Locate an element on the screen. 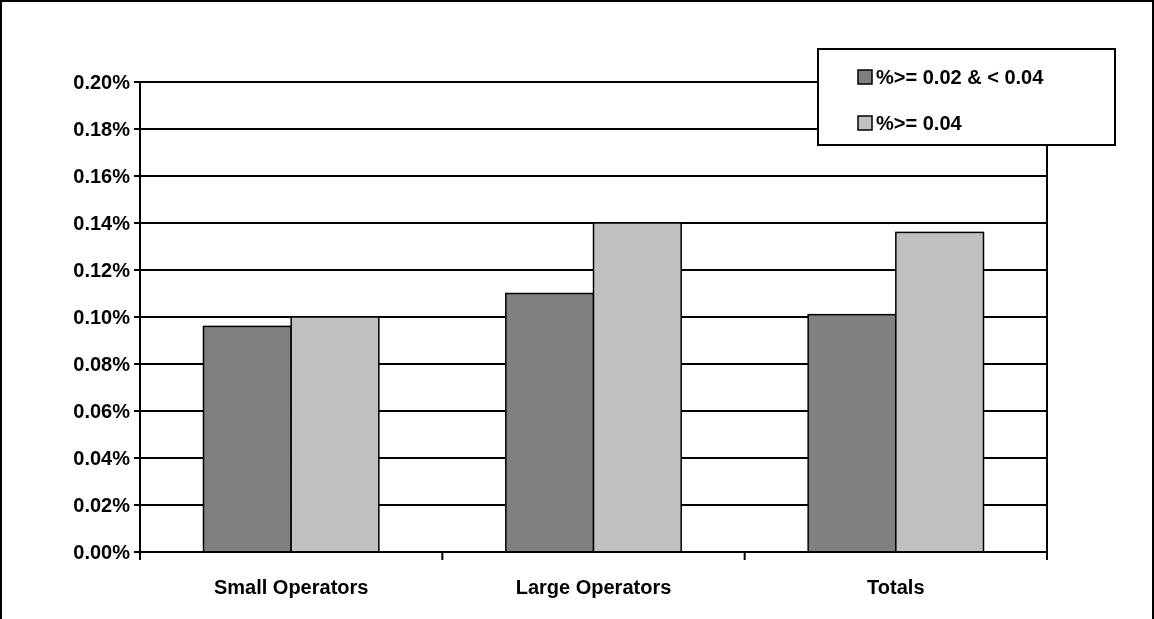 This screenshot has width=1154, height=619. y-tick-label: 0.16% is located at coordinates (102, 176).